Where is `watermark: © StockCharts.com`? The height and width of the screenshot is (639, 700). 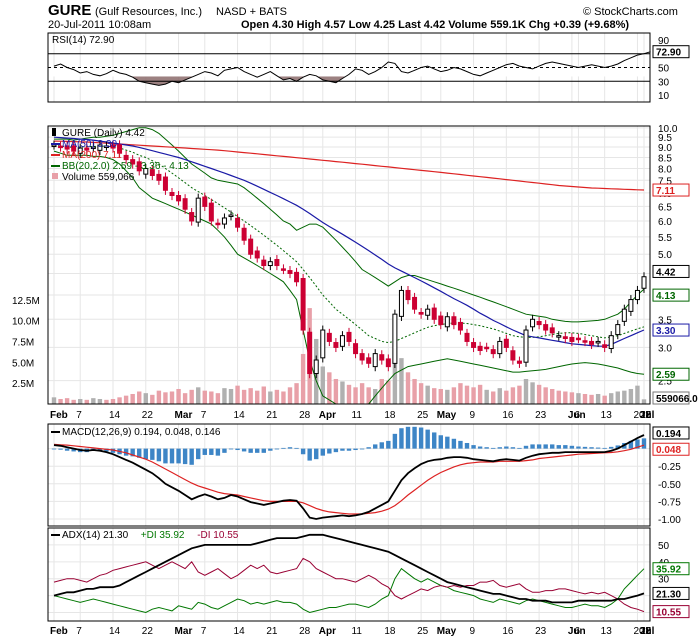 watermark: © StockCharts.com is located at coordinates (630, 12).